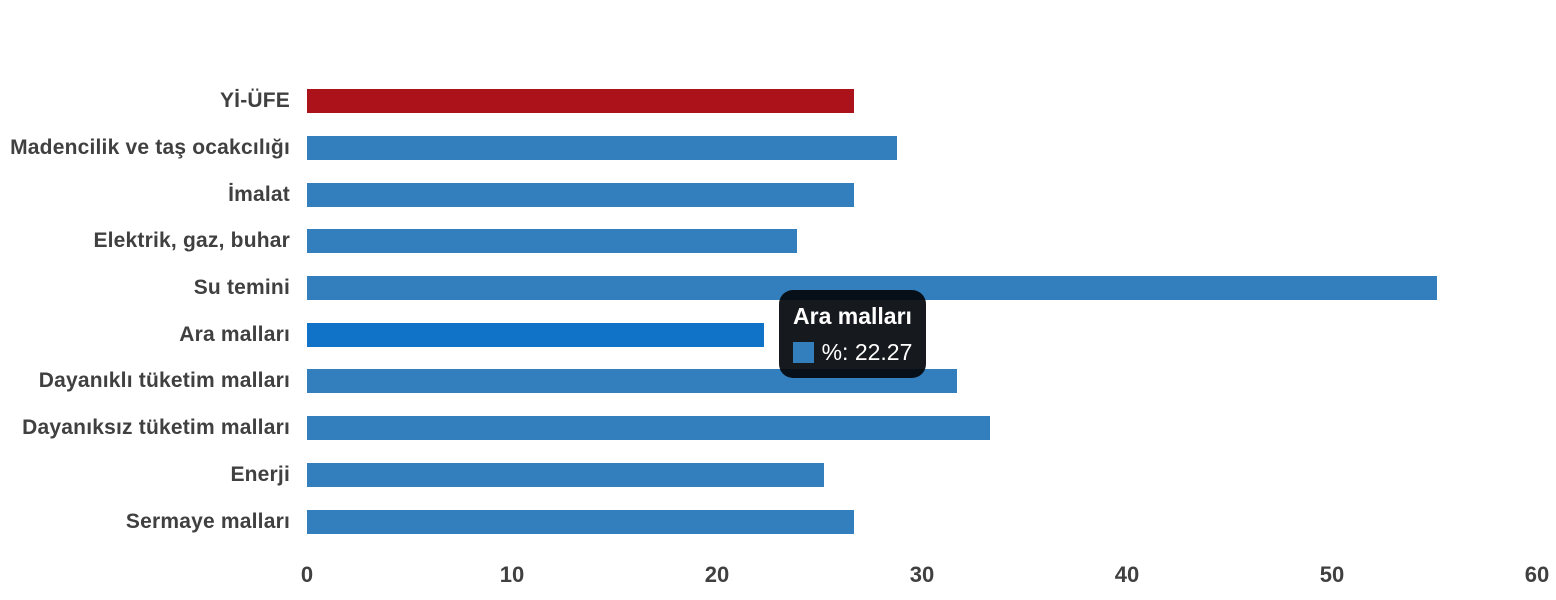 The image size is (1556, 600). I want to click on bar-row: Dayanıksız tüketim malları, so click(778, 428).